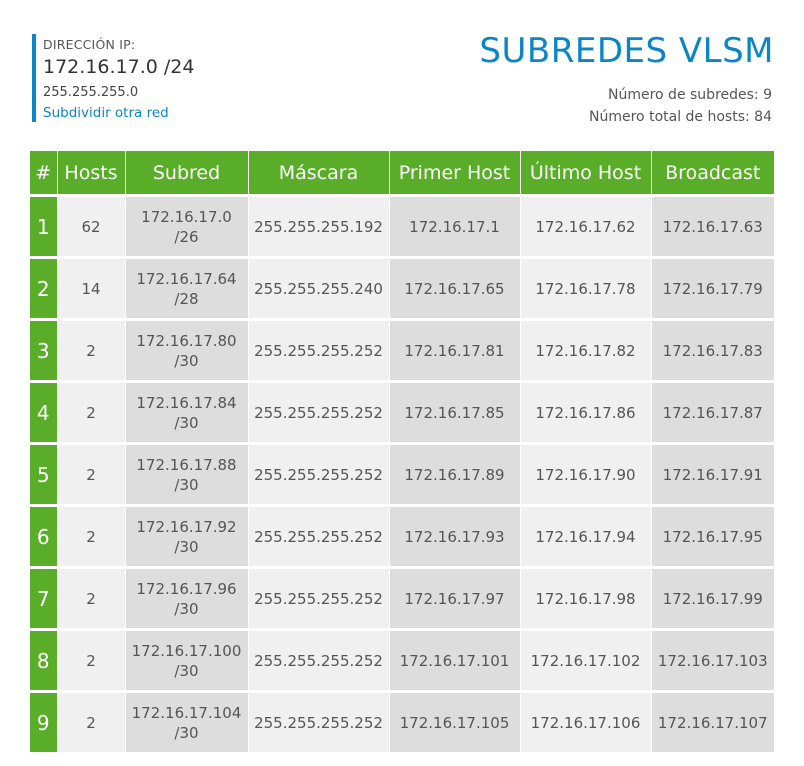 This screenshot has height=766, width=804. I want to click on row-number: 9, so click(44, 721).